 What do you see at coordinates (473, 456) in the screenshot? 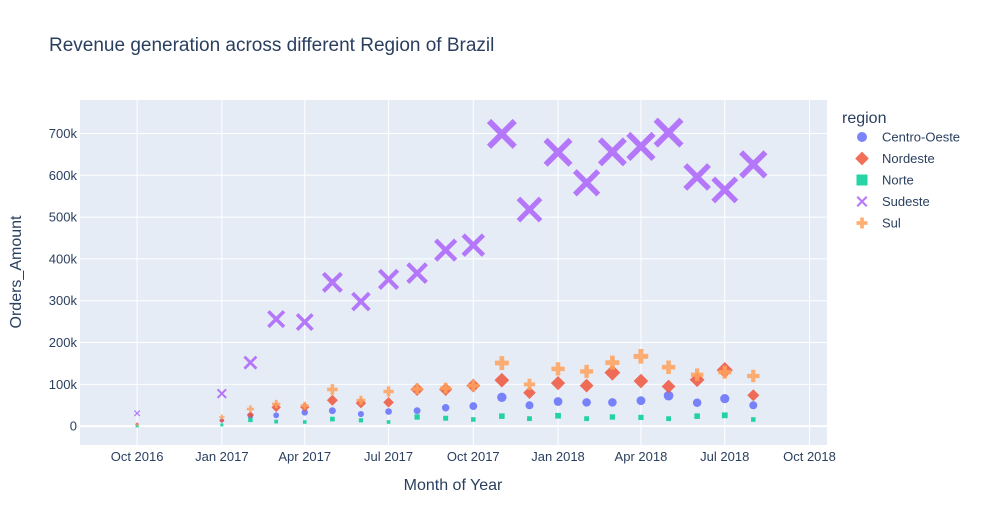
I see `x-tick-label: Oct 2017` at bounding box center [473, 456].